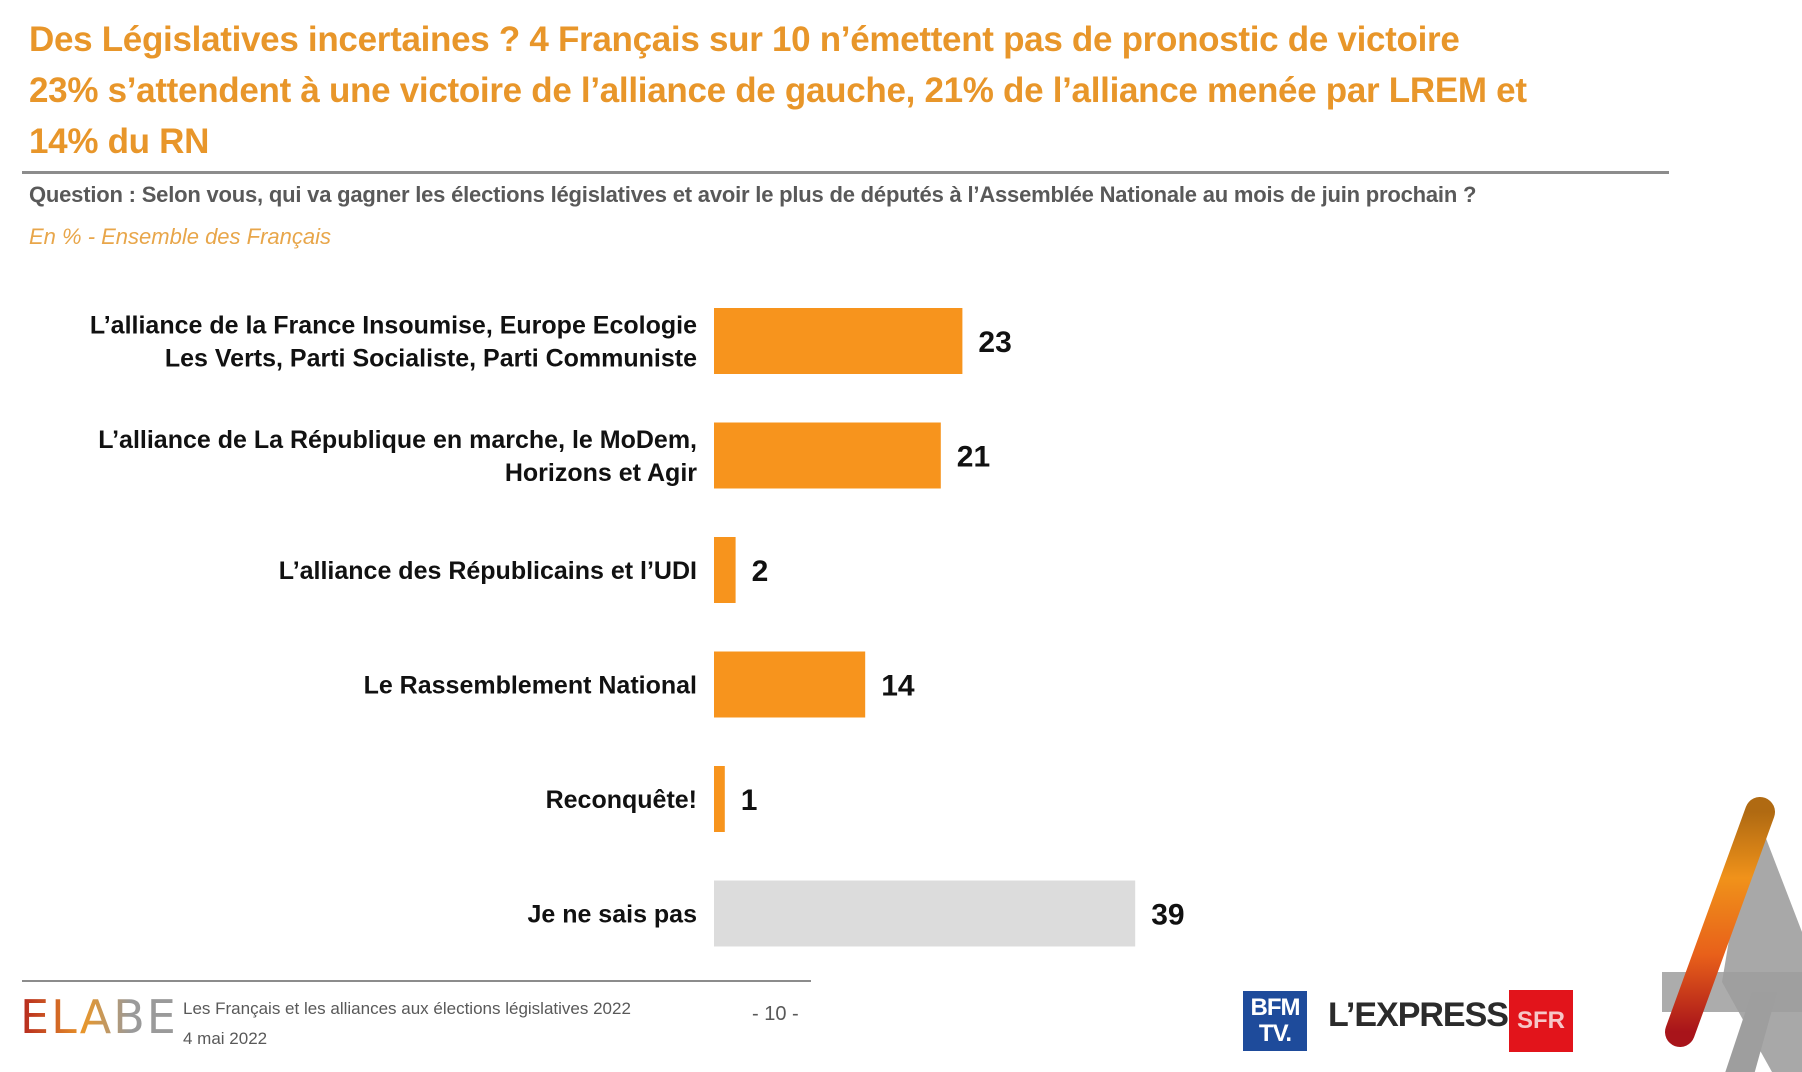 This screenshot has width=1802, height=1072. I want to click on category-label-2: L’alliance des Républicains et l’UDI, so click(488, 571).